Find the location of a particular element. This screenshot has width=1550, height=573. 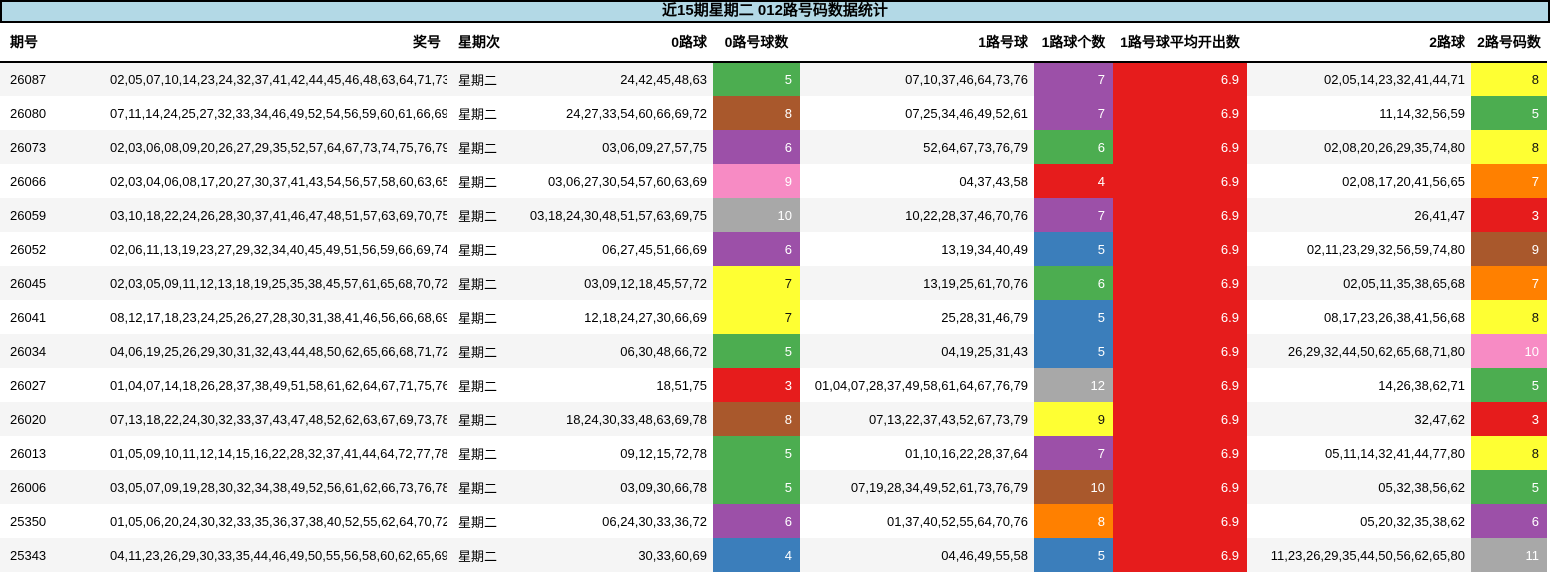

road2-balls-cell: 05,32,38,56,62 is located at coordinates (1359, 487).